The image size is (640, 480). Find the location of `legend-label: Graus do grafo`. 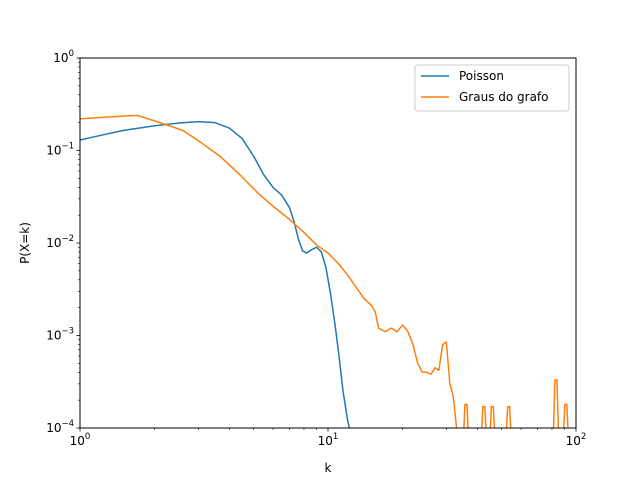

legend-label: Graus do grafo is located at coordinates (504, 97).